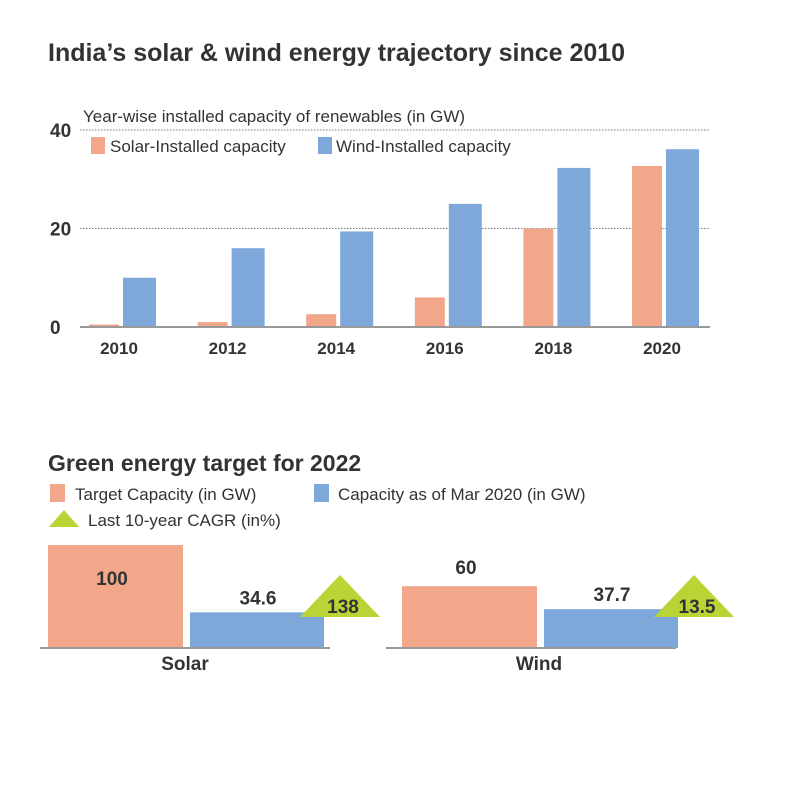 The image size is (800, 800). I want to click on bar-wind-2016, so click(465, 265).